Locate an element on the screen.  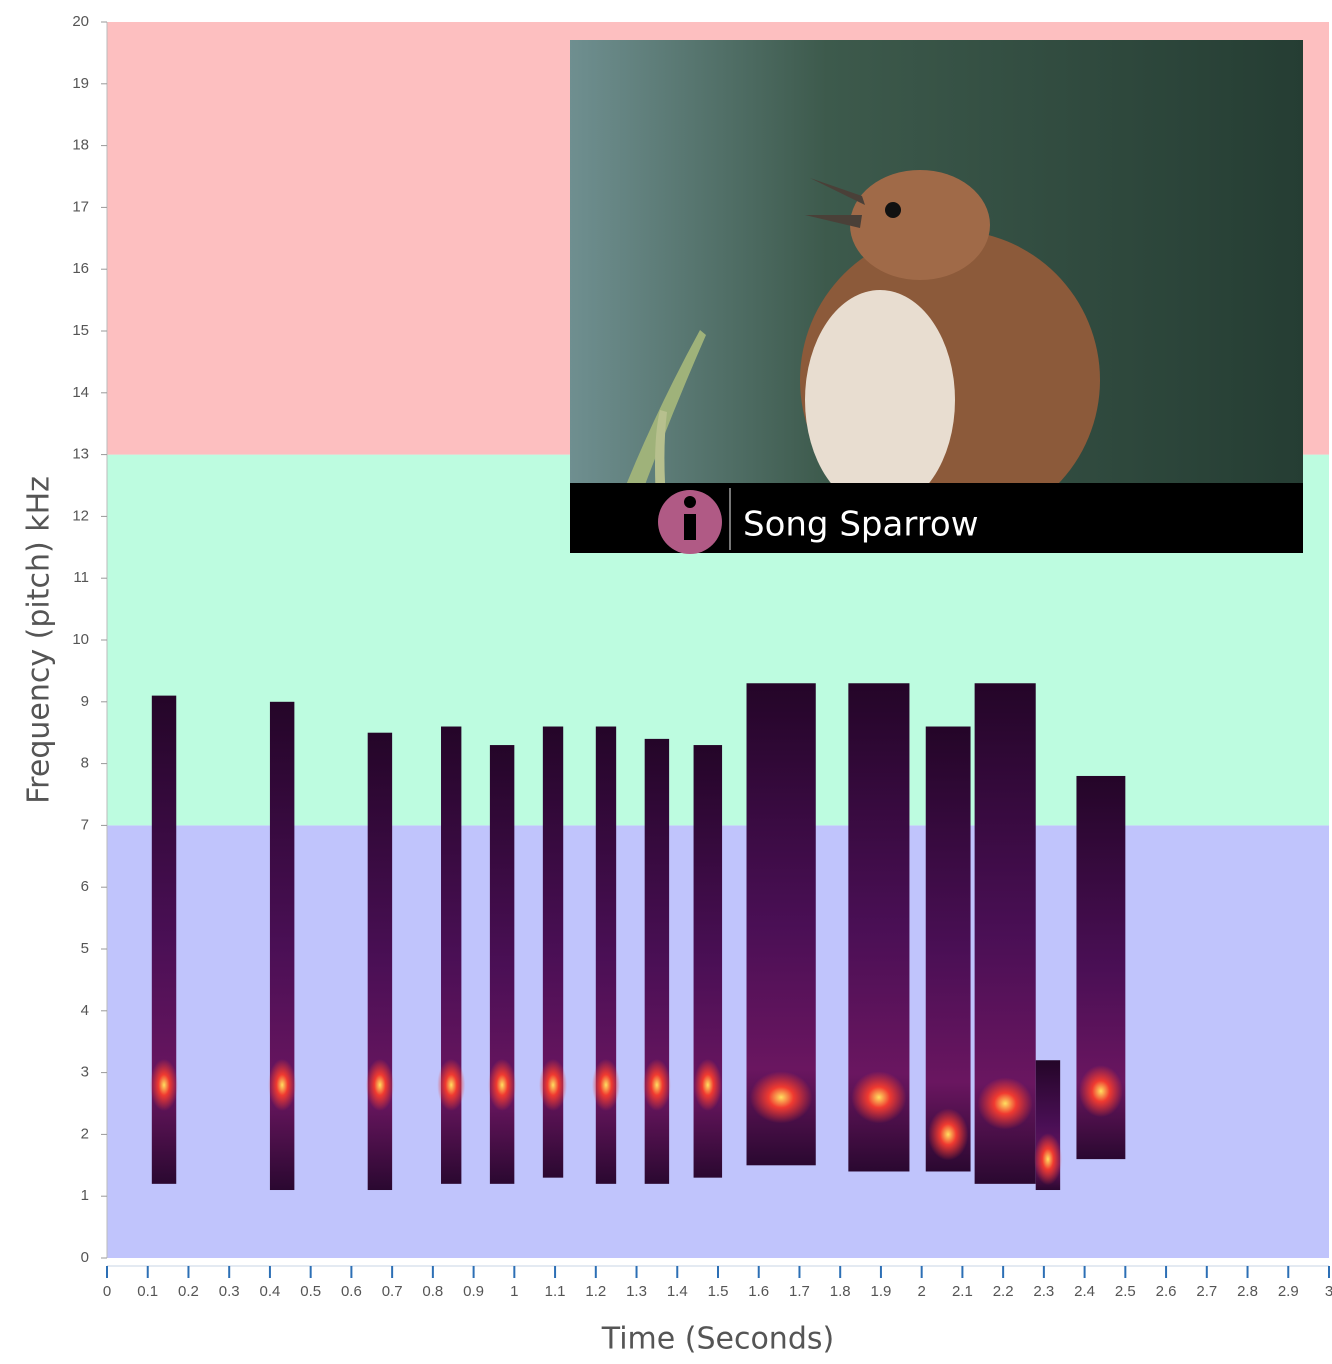
bird-beak is located at coordinates (835, 203).